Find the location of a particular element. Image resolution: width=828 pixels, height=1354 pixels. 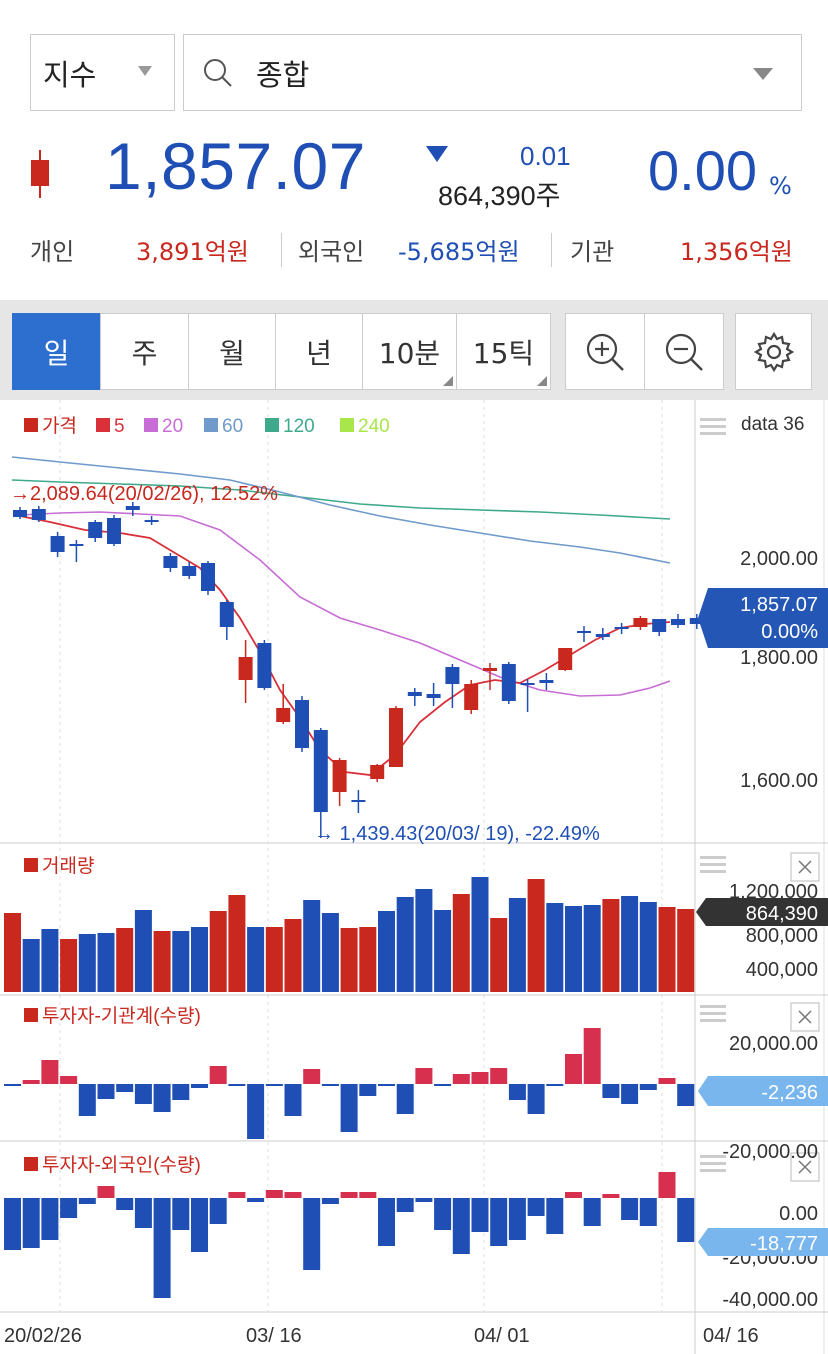

current-price-marker-pct: 0.00% is located at coordinates (789, 632).